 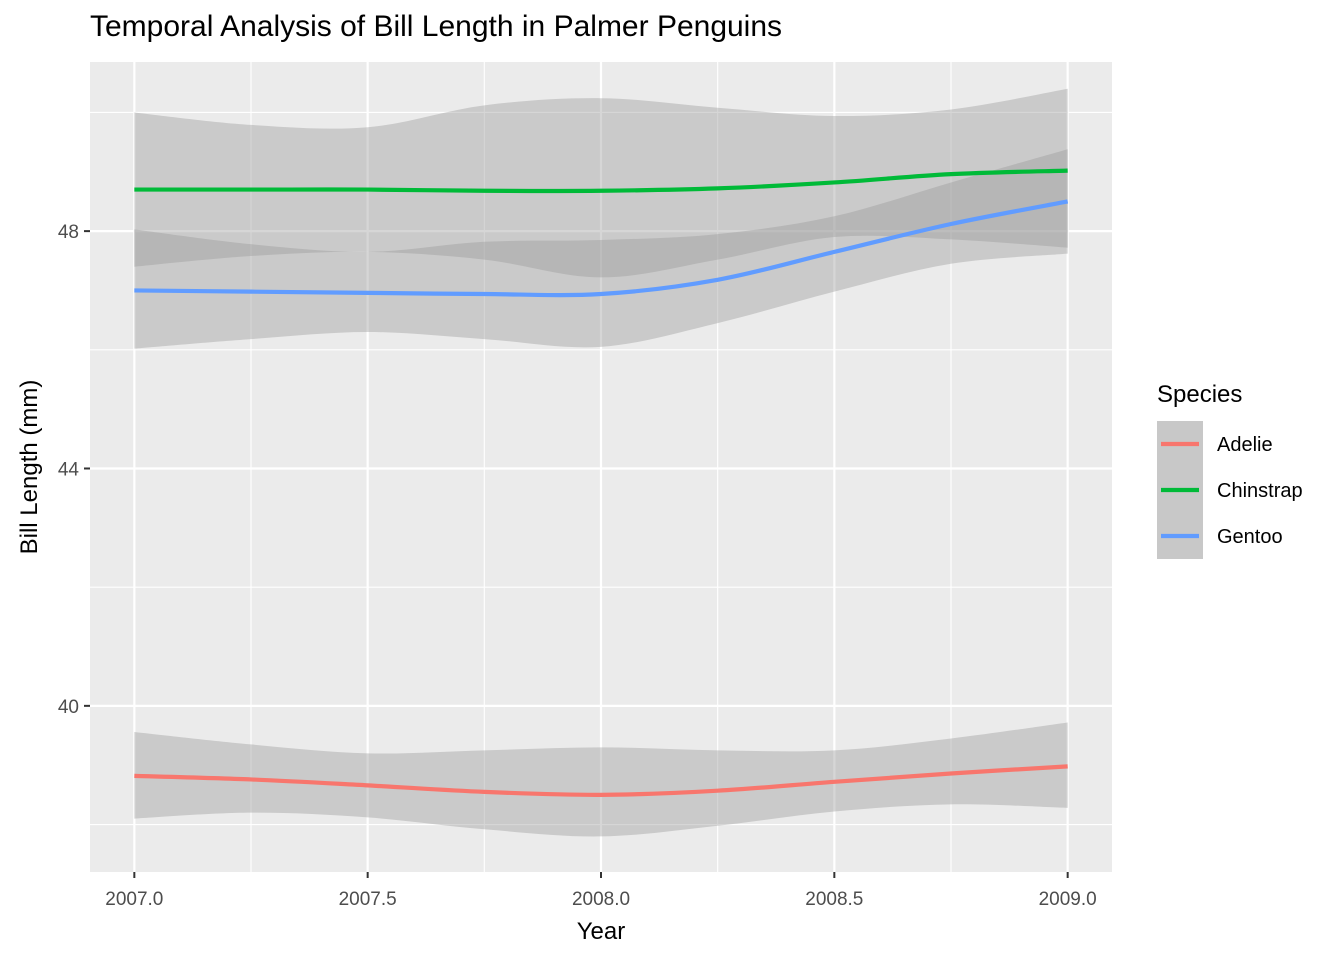 What do you see at coordinates (1245, 445) in the screenshot?
I see `legend-label-adelie: Adelie` at bounding box center [1245, 445].